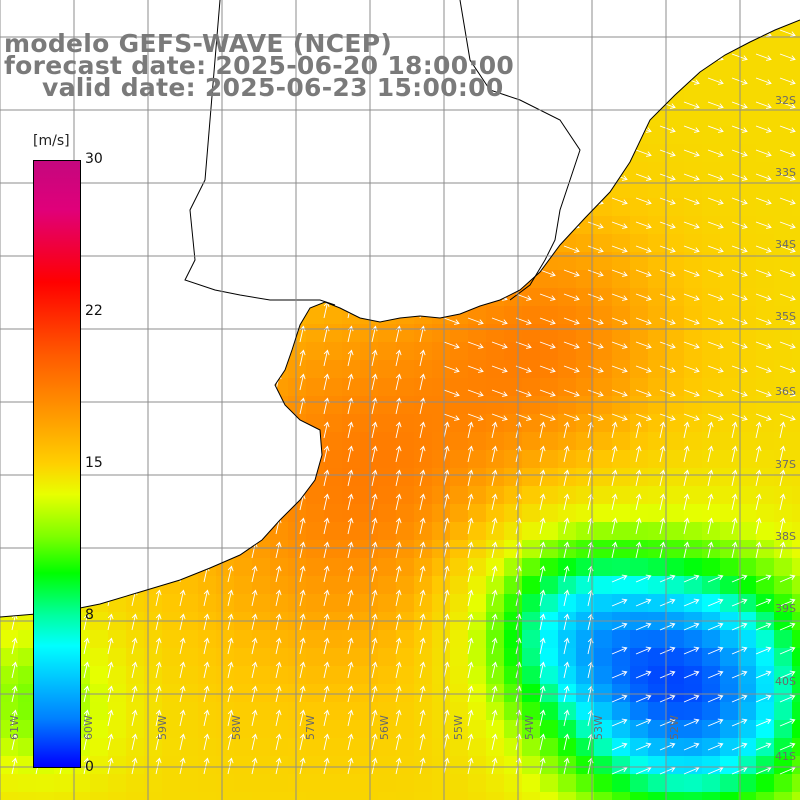 The image size is (800, 800). Describe the element at coordinates (785, 316) in the screenshot. I see `lat-label: 35S` at that location.